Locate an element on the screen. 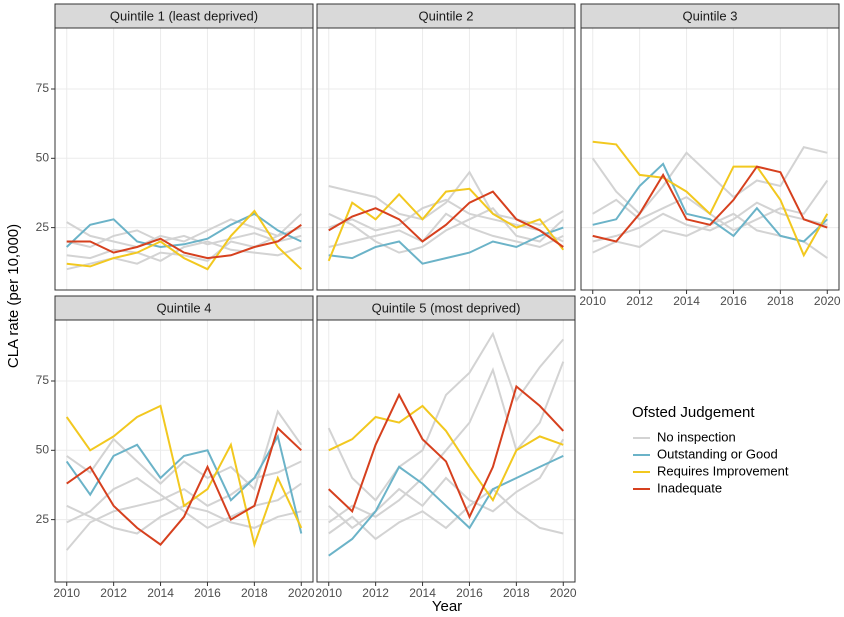  legend-label: Outstanding or Good is located at coordinates (717, 453).